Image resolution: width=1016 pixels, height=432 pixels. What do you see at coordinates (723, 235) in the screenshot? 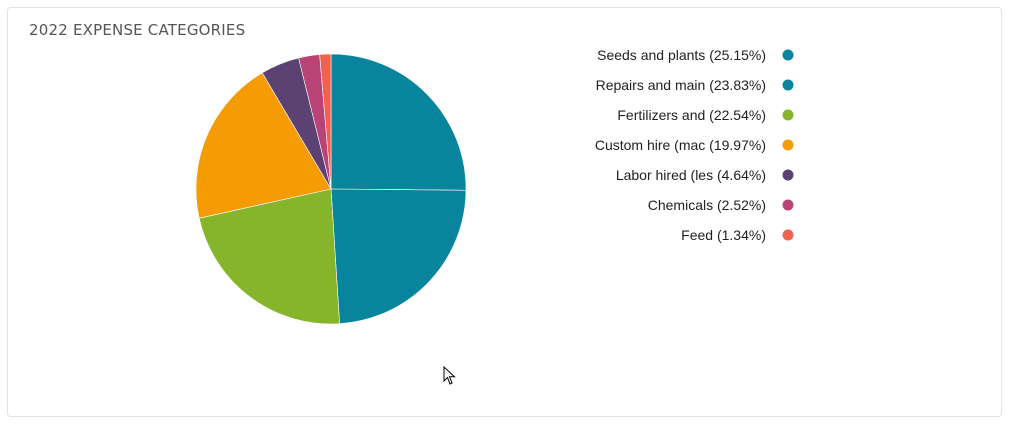
I see `legend-label: Feed (1.34%)` at bounding box center [723, 235].